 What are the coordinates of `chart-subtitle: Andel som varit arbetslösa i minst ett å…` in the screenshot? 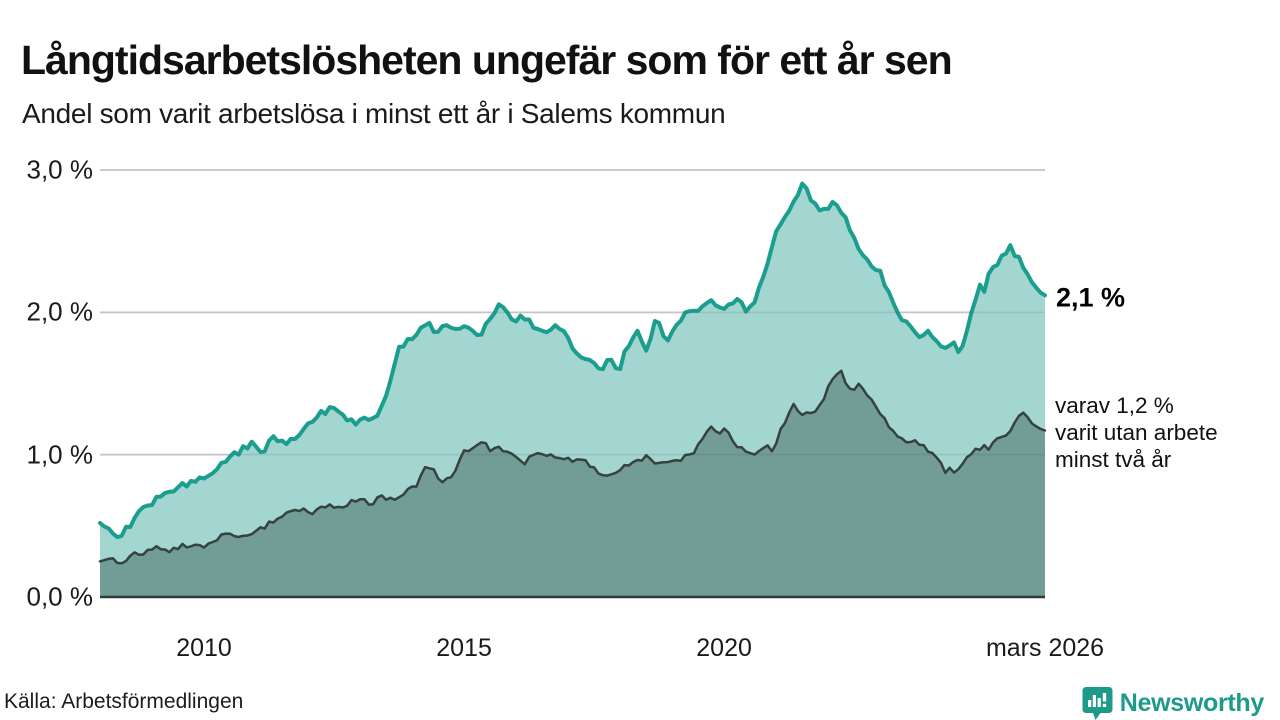 It's located at (374, 113).